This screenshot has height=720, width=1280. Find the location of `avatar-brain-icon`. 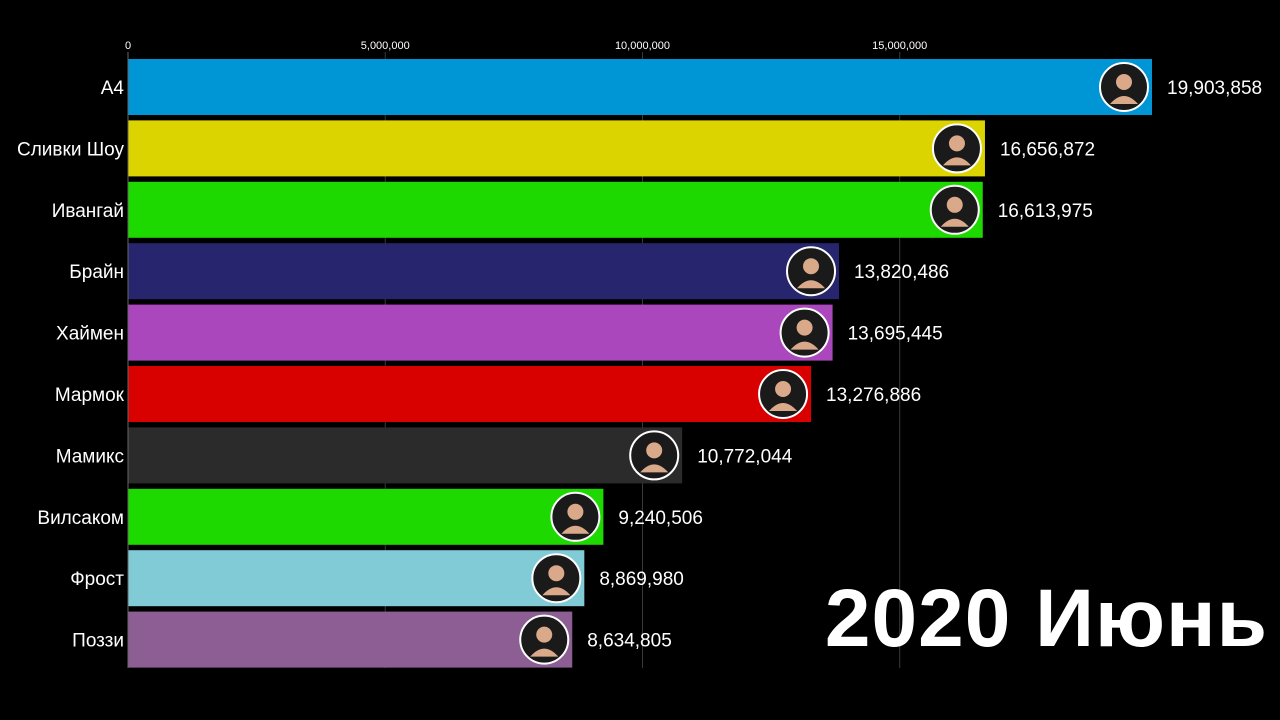

avatar-brain-icon is located at coordinates (811, 271).